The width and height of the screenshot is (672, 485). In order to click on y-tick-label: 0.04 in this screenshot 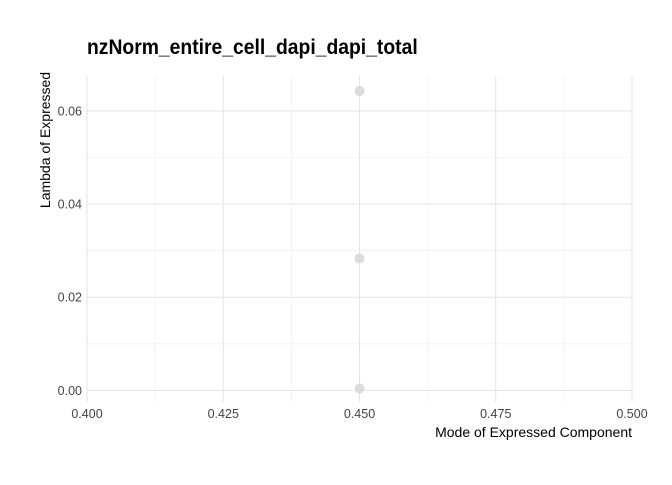, I will do `click(70, 205)`.